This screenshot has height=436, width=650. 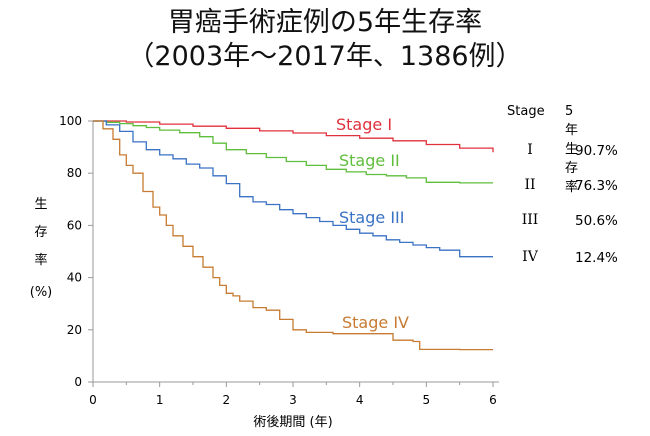 I want to click on y-tick-label-40: 40, so click(x=74, y=278).